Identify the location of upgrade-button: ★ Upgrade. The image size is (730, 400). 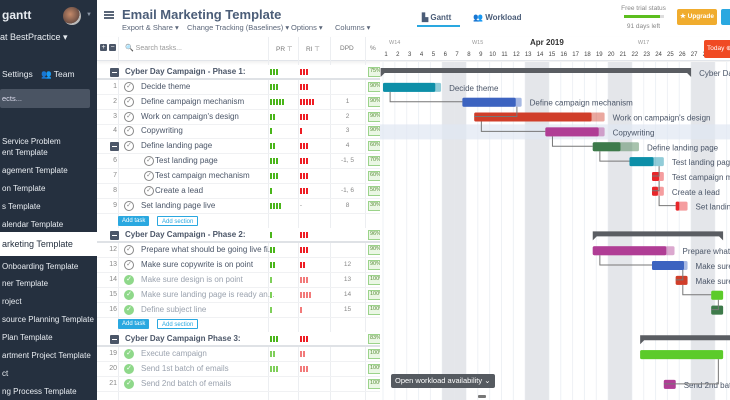
(697, 17).